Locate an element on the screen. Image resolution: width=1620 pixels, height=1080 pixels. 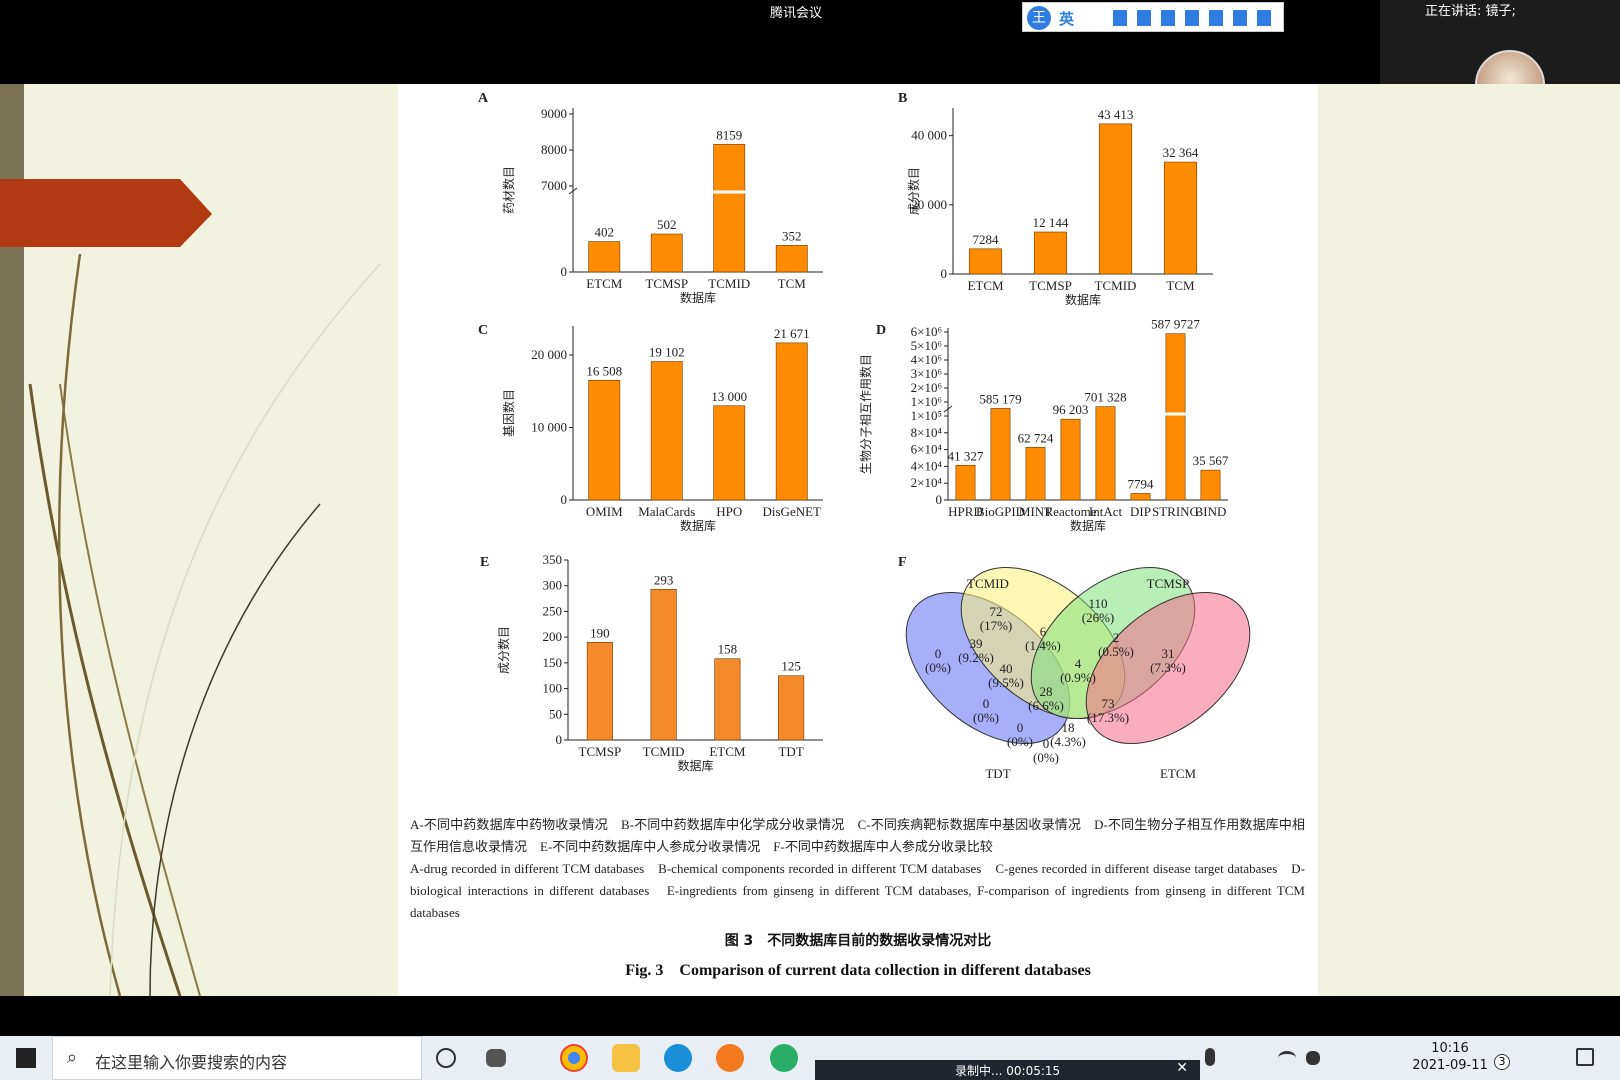
venn-region-count: 72 is located at coordinates (996, 611).